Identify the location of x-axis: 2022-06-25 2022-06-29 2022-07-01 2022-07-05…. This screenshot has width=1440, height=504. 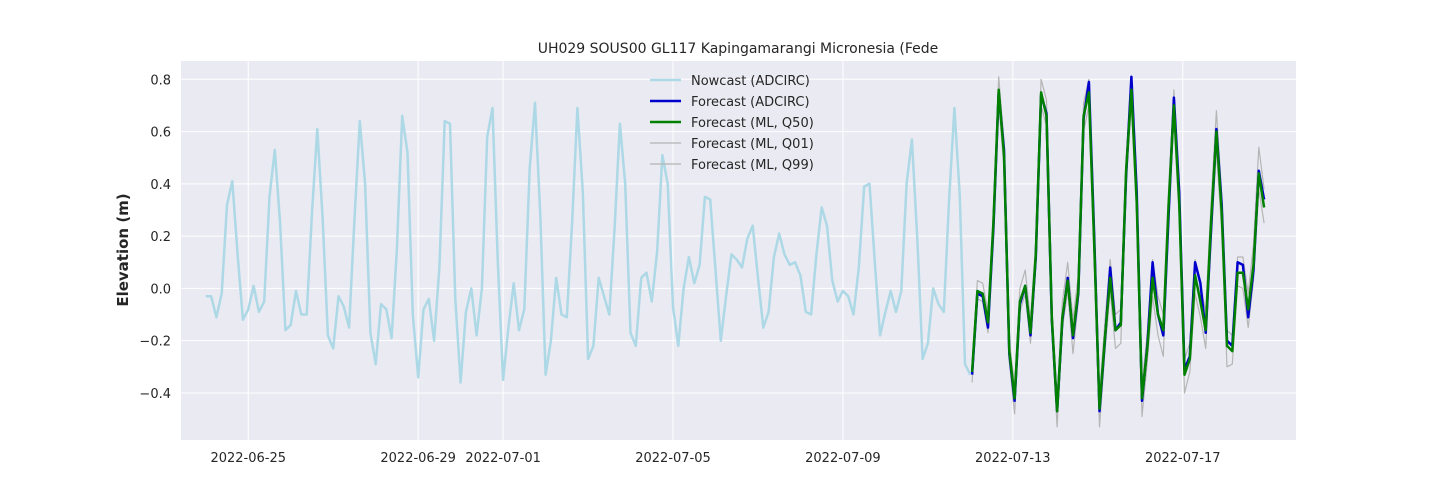
(715, 458).